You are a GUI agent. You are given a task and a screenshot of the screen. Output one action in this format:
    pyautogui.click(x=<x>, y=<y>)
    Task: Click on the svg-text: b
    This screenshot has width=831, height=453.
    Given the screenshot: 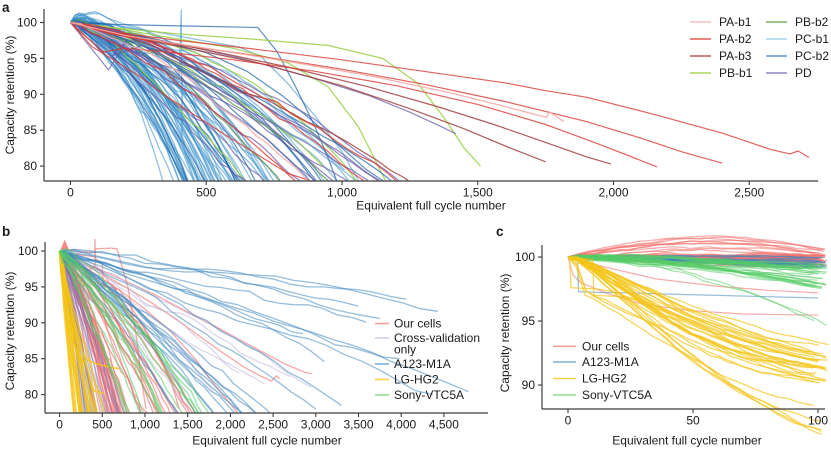 What is the action you would take?
    pyautogui.click(x=6, y=231)
    